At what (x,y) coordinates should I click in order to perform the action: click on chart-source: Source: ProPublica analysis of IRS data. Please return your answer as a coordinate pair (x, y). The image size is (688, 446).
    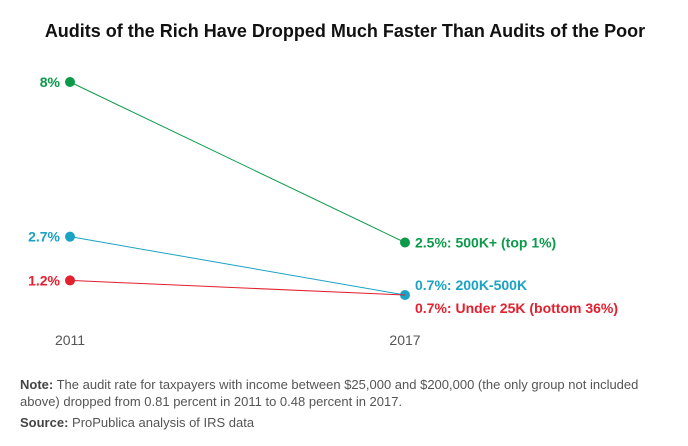
    Looking at the image, I should click on (350, 422).